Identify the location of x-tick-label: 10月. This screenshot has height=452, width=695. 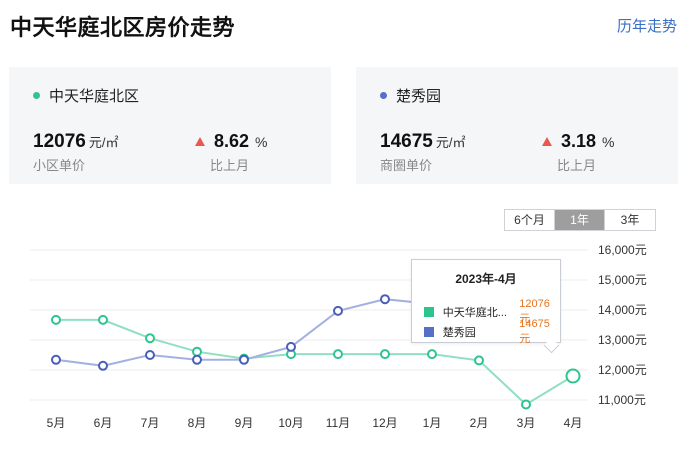
(290, 423).